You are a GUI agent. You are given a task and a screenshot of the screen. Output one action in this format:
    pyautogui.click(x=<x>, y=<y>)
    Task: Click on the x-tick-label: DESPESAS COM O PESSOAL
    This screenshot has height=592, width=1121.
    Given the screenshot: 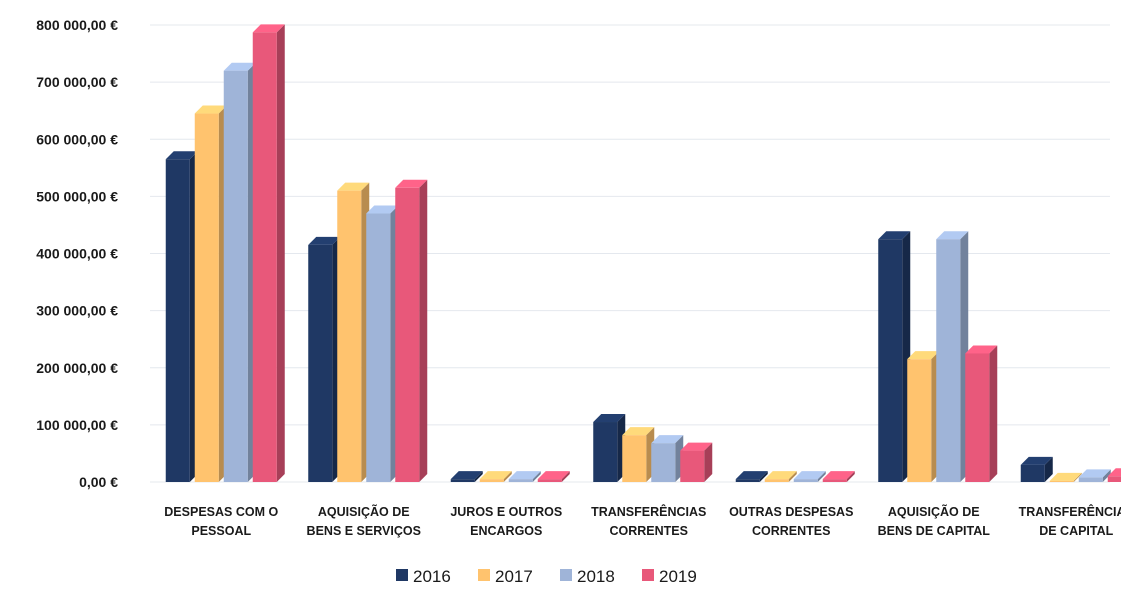 What is the action you would take?
    pyautogui.click(x=221, y=521)
    